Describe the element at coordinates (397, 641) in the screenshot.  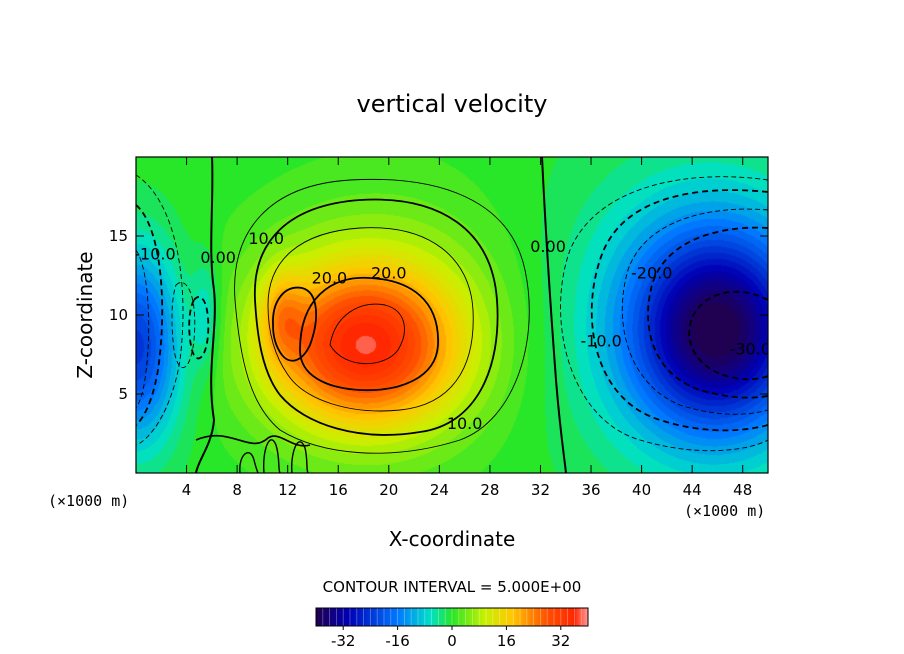
I see `colorbar-tick-label: -16` at that location.